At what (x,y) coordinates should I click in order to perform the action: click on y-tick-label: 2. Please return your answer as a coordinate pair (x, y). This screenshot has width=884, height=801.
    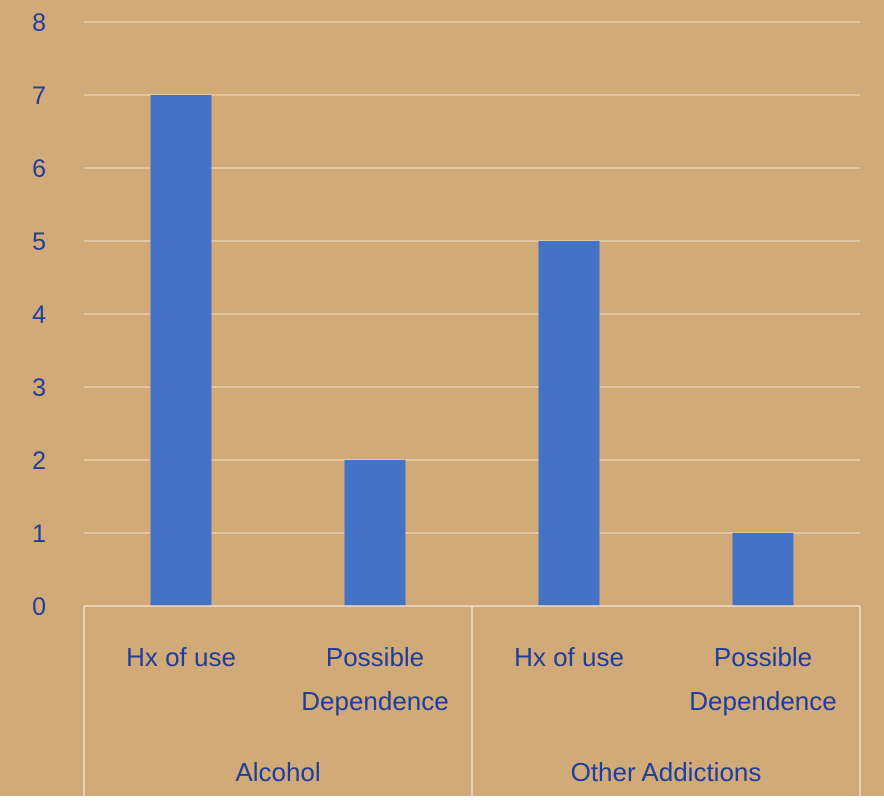
    Looking at the image, I should click on (39, 461).